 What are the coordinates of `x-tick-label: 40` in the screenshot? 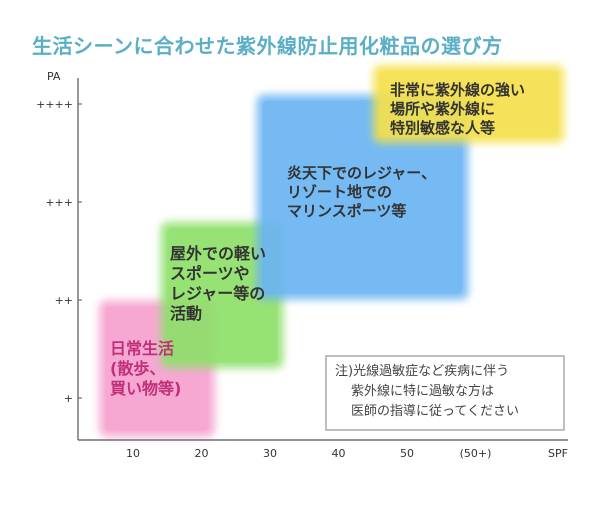 It's located at (339, 453).